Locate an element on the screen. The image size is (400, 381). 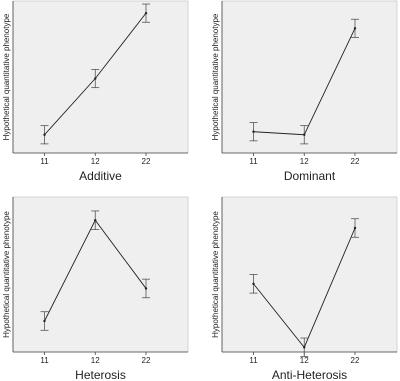
x-axis-label: Anti-Heterosis is located at coordinates (309, 374).